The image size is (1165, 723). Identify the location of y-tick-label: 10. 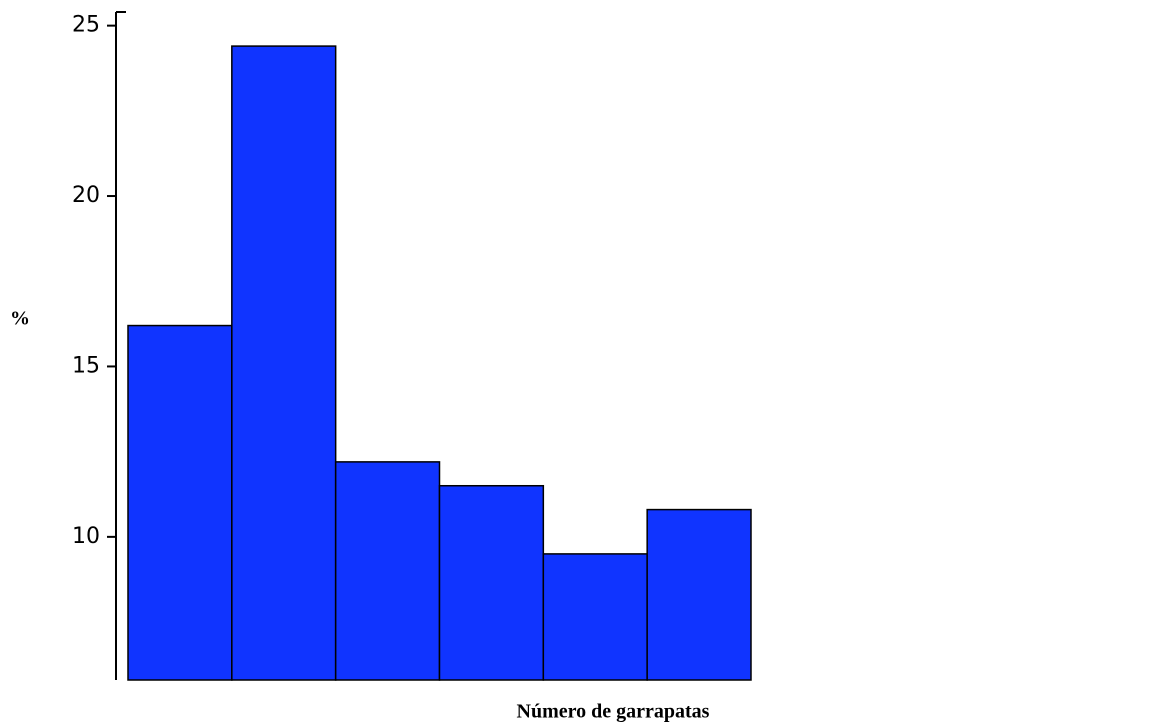
(86, 536).